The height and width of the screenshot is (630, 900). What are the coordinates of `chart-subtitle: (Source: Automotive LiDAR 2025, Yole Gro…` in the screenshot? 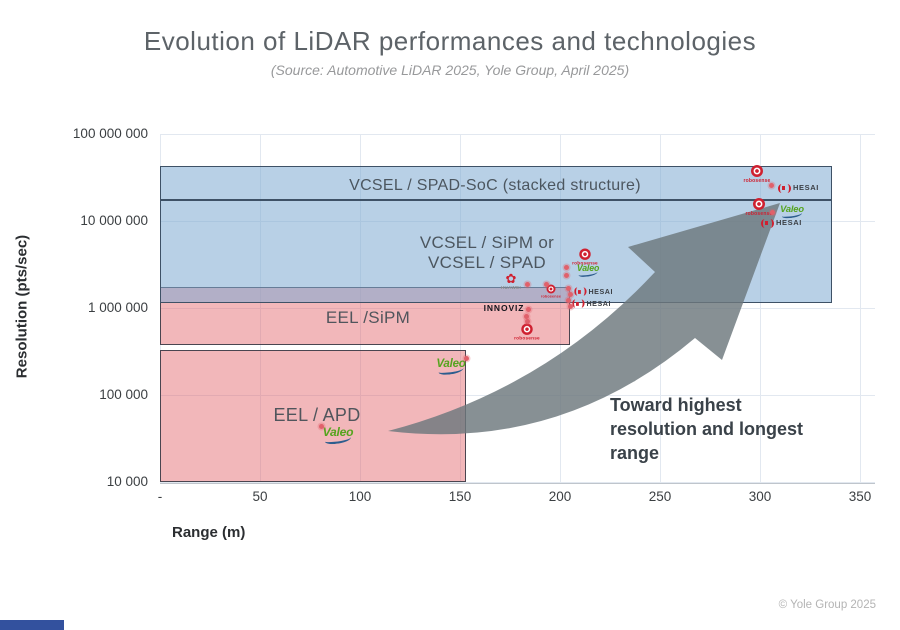 It's located at (450, 70).